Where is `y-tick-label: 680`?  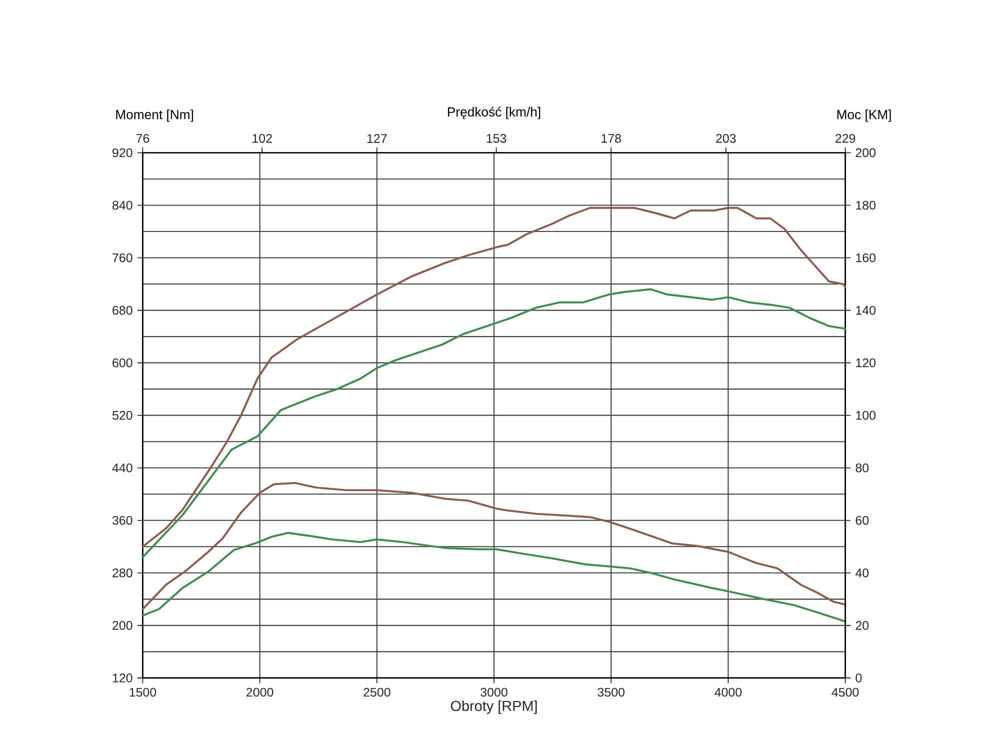 y-tick-label: 680 is located at coordinates (122, 310).